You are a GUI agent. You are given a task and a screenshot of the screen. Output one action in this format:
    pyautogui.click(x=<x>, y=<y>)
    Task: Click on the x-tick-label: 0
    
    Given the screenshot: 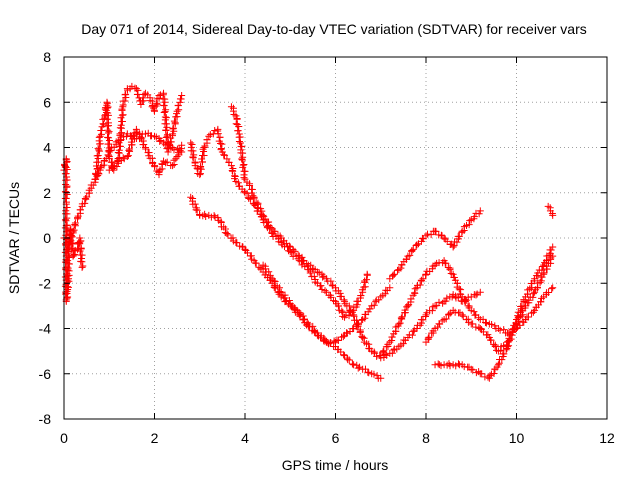 What is the action you would take?
    pyautogui.click(x=64, y=438)
    